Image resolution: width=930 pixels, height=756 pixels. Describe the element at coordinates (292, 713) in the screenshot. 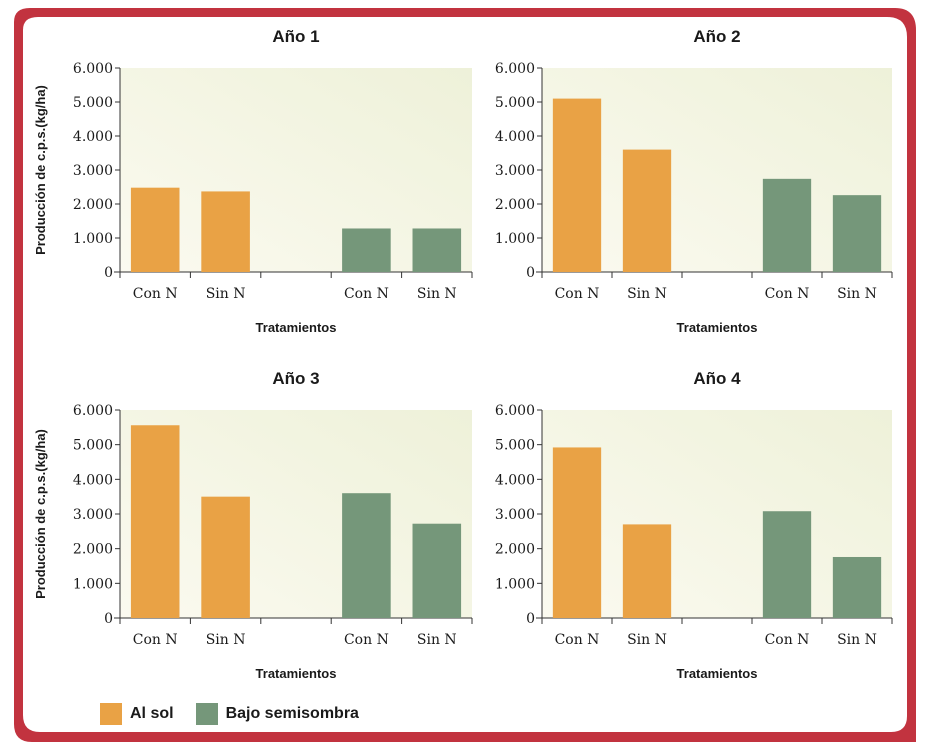

I see `legend-label-bajo-semisombra: Bajo semisombra` at that location.